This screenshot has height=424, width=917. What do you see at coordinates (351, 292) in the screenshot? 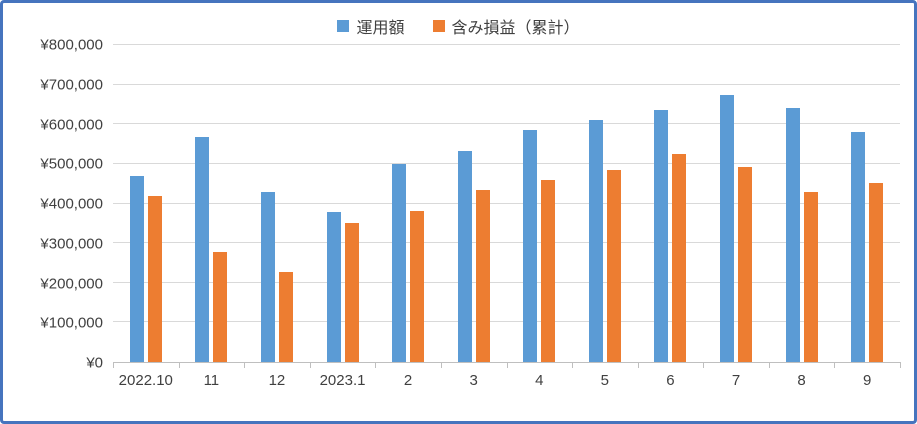
I see `bar-含み損益（累計）-2023.1` at bounding box center [351, 292].